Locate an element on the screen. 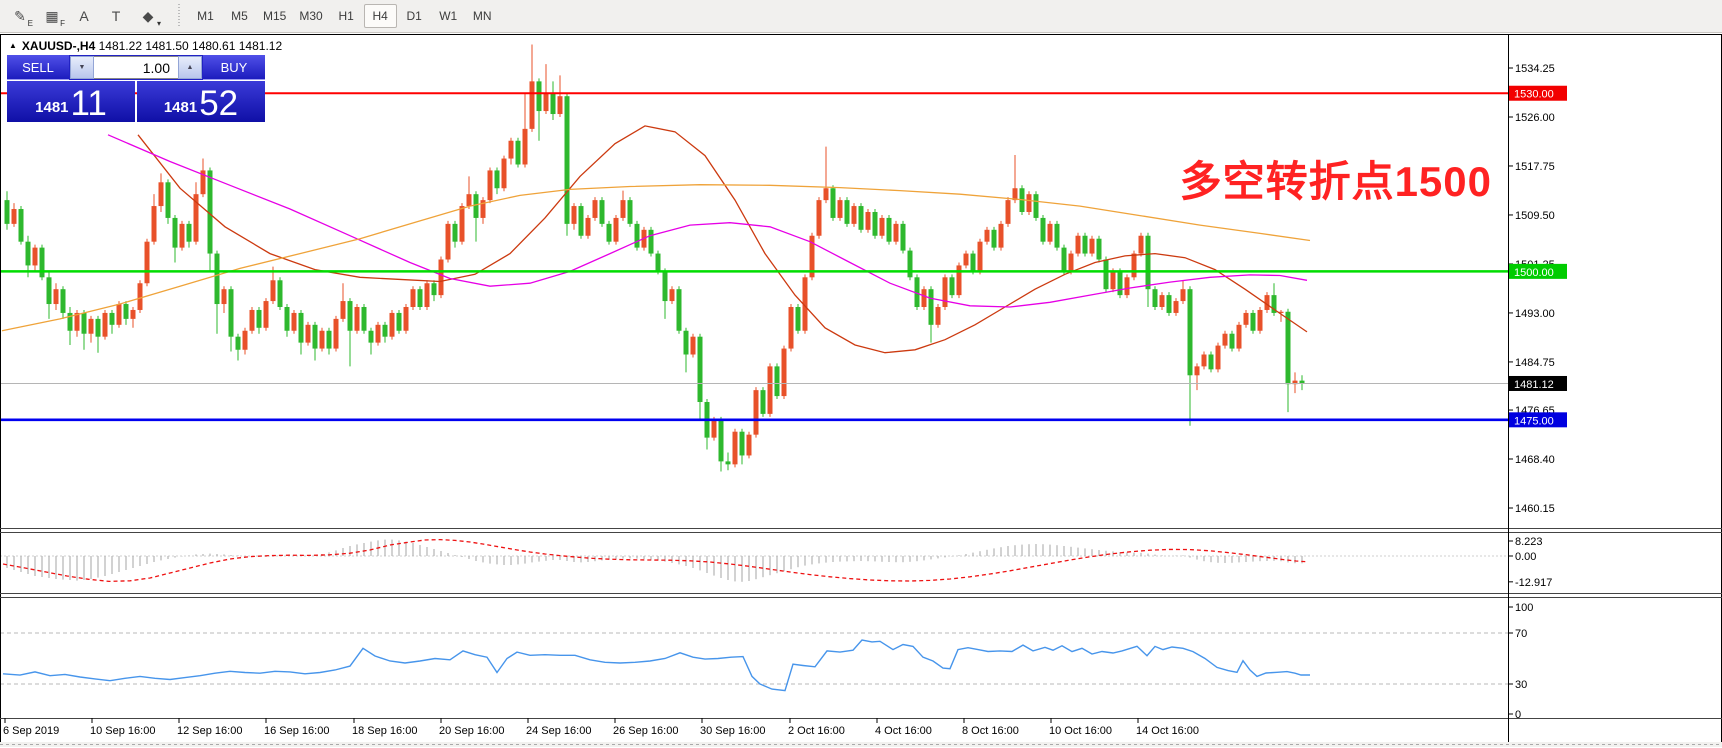 This screenshot has width=1722, height=748. one-click-trading-panel: SELL ▼ 1.00 ▲ BUY 1481 11 1481 52 is located at coordinates (136, 88).